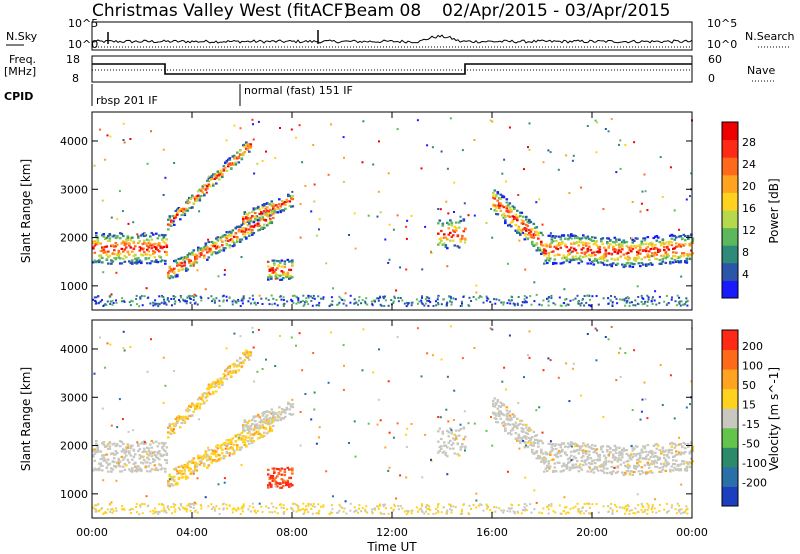 Image resolution: width=800 pixels, height=554 pixels. I want to click on noise-tick-bottom-left: 10^0, so click(83, 44).